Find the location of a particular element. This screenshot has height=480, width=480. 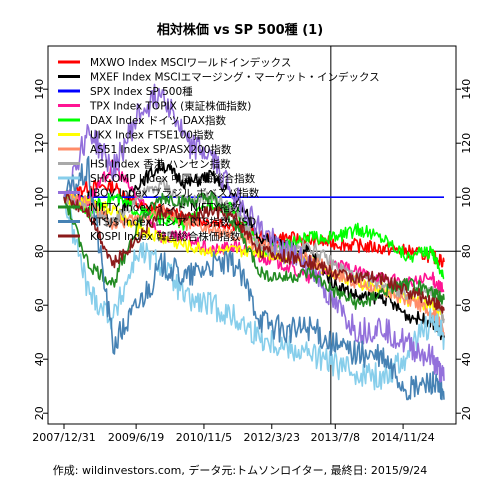

y-tick-label-right-60: 60 is located at coordinates (466, 305).